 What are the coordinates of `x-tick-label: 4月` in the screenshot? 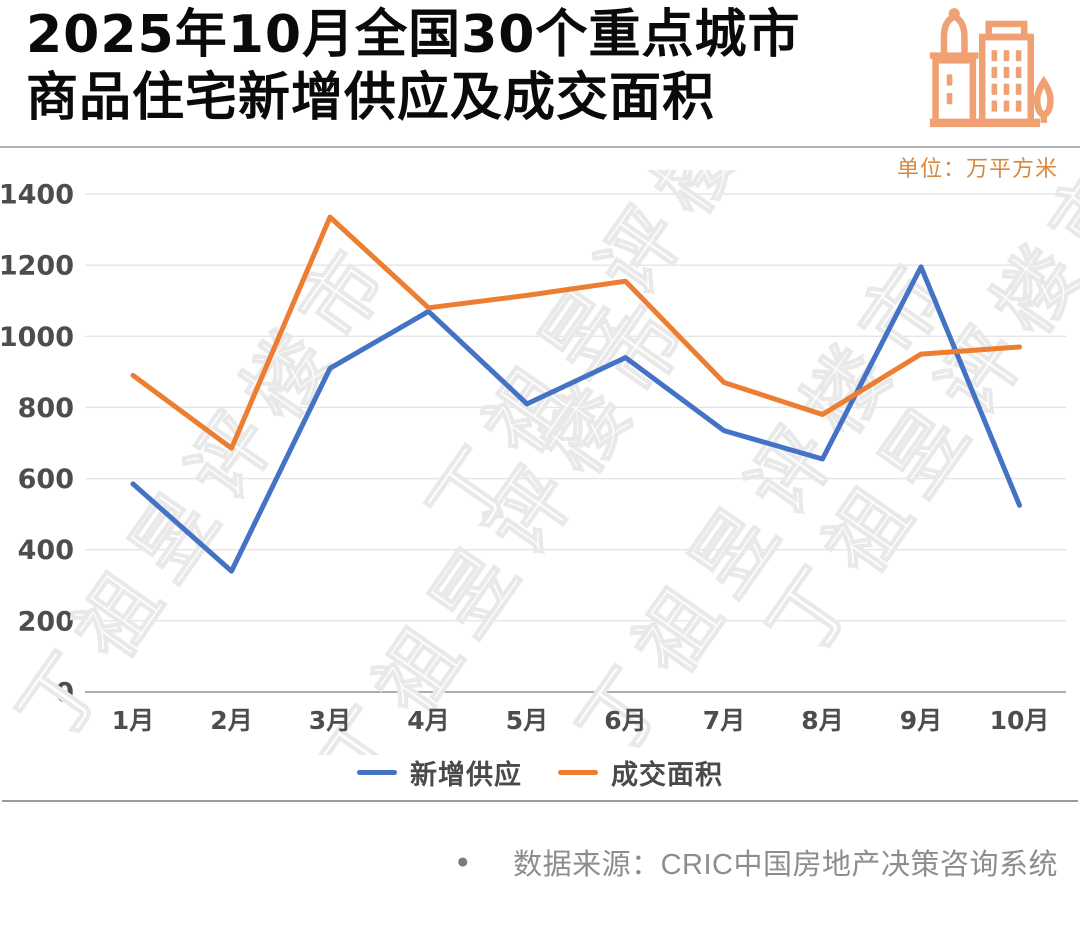 It's located at (428, 720).